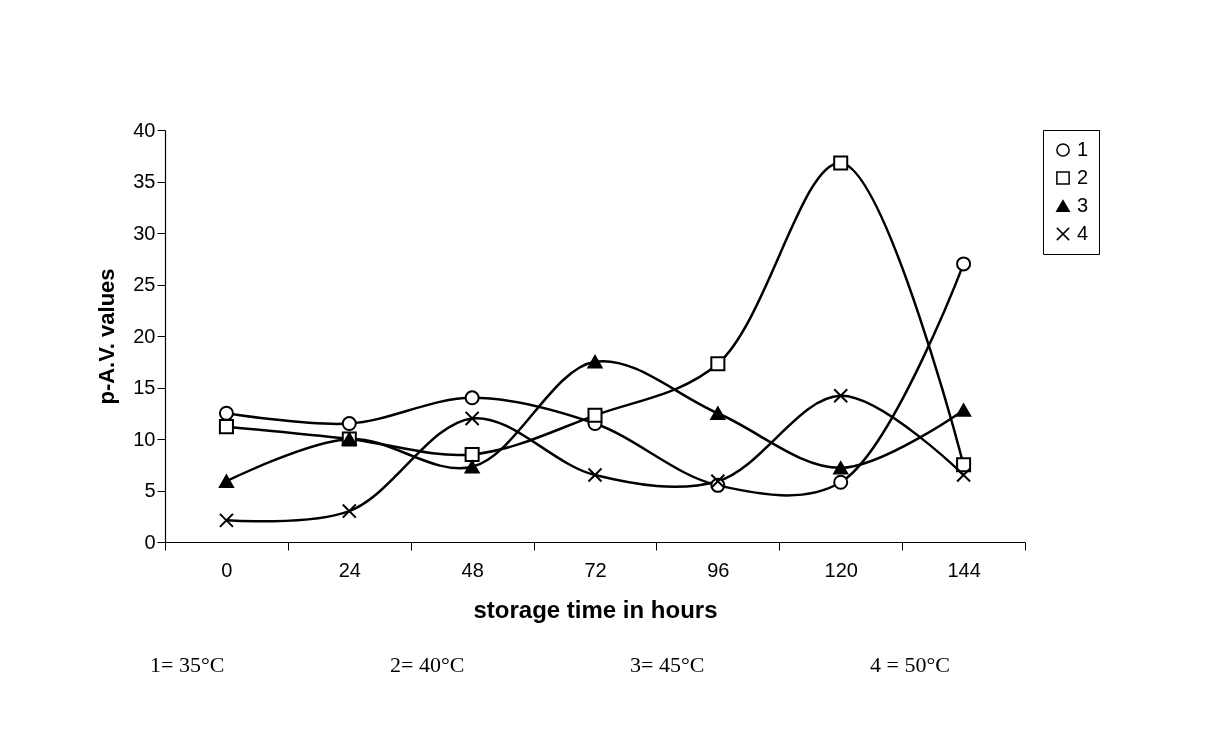 Image resolution: width=1221 pixels, height=750 pixels. What do you see at coordinates (150, 541) in the screenshot?
I see `y-tick-label: 0` at bounding box center [150, 541].